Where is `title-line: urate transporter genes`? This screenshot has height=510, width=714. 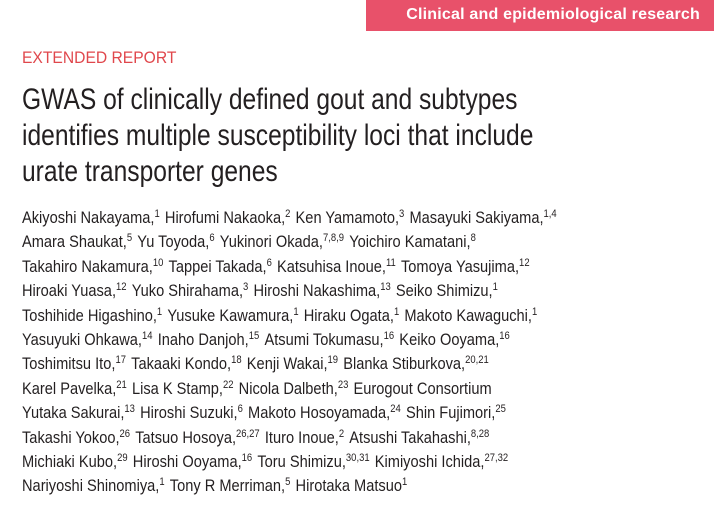
title-line: urate transporter genes is located at coordinates (150, 171).